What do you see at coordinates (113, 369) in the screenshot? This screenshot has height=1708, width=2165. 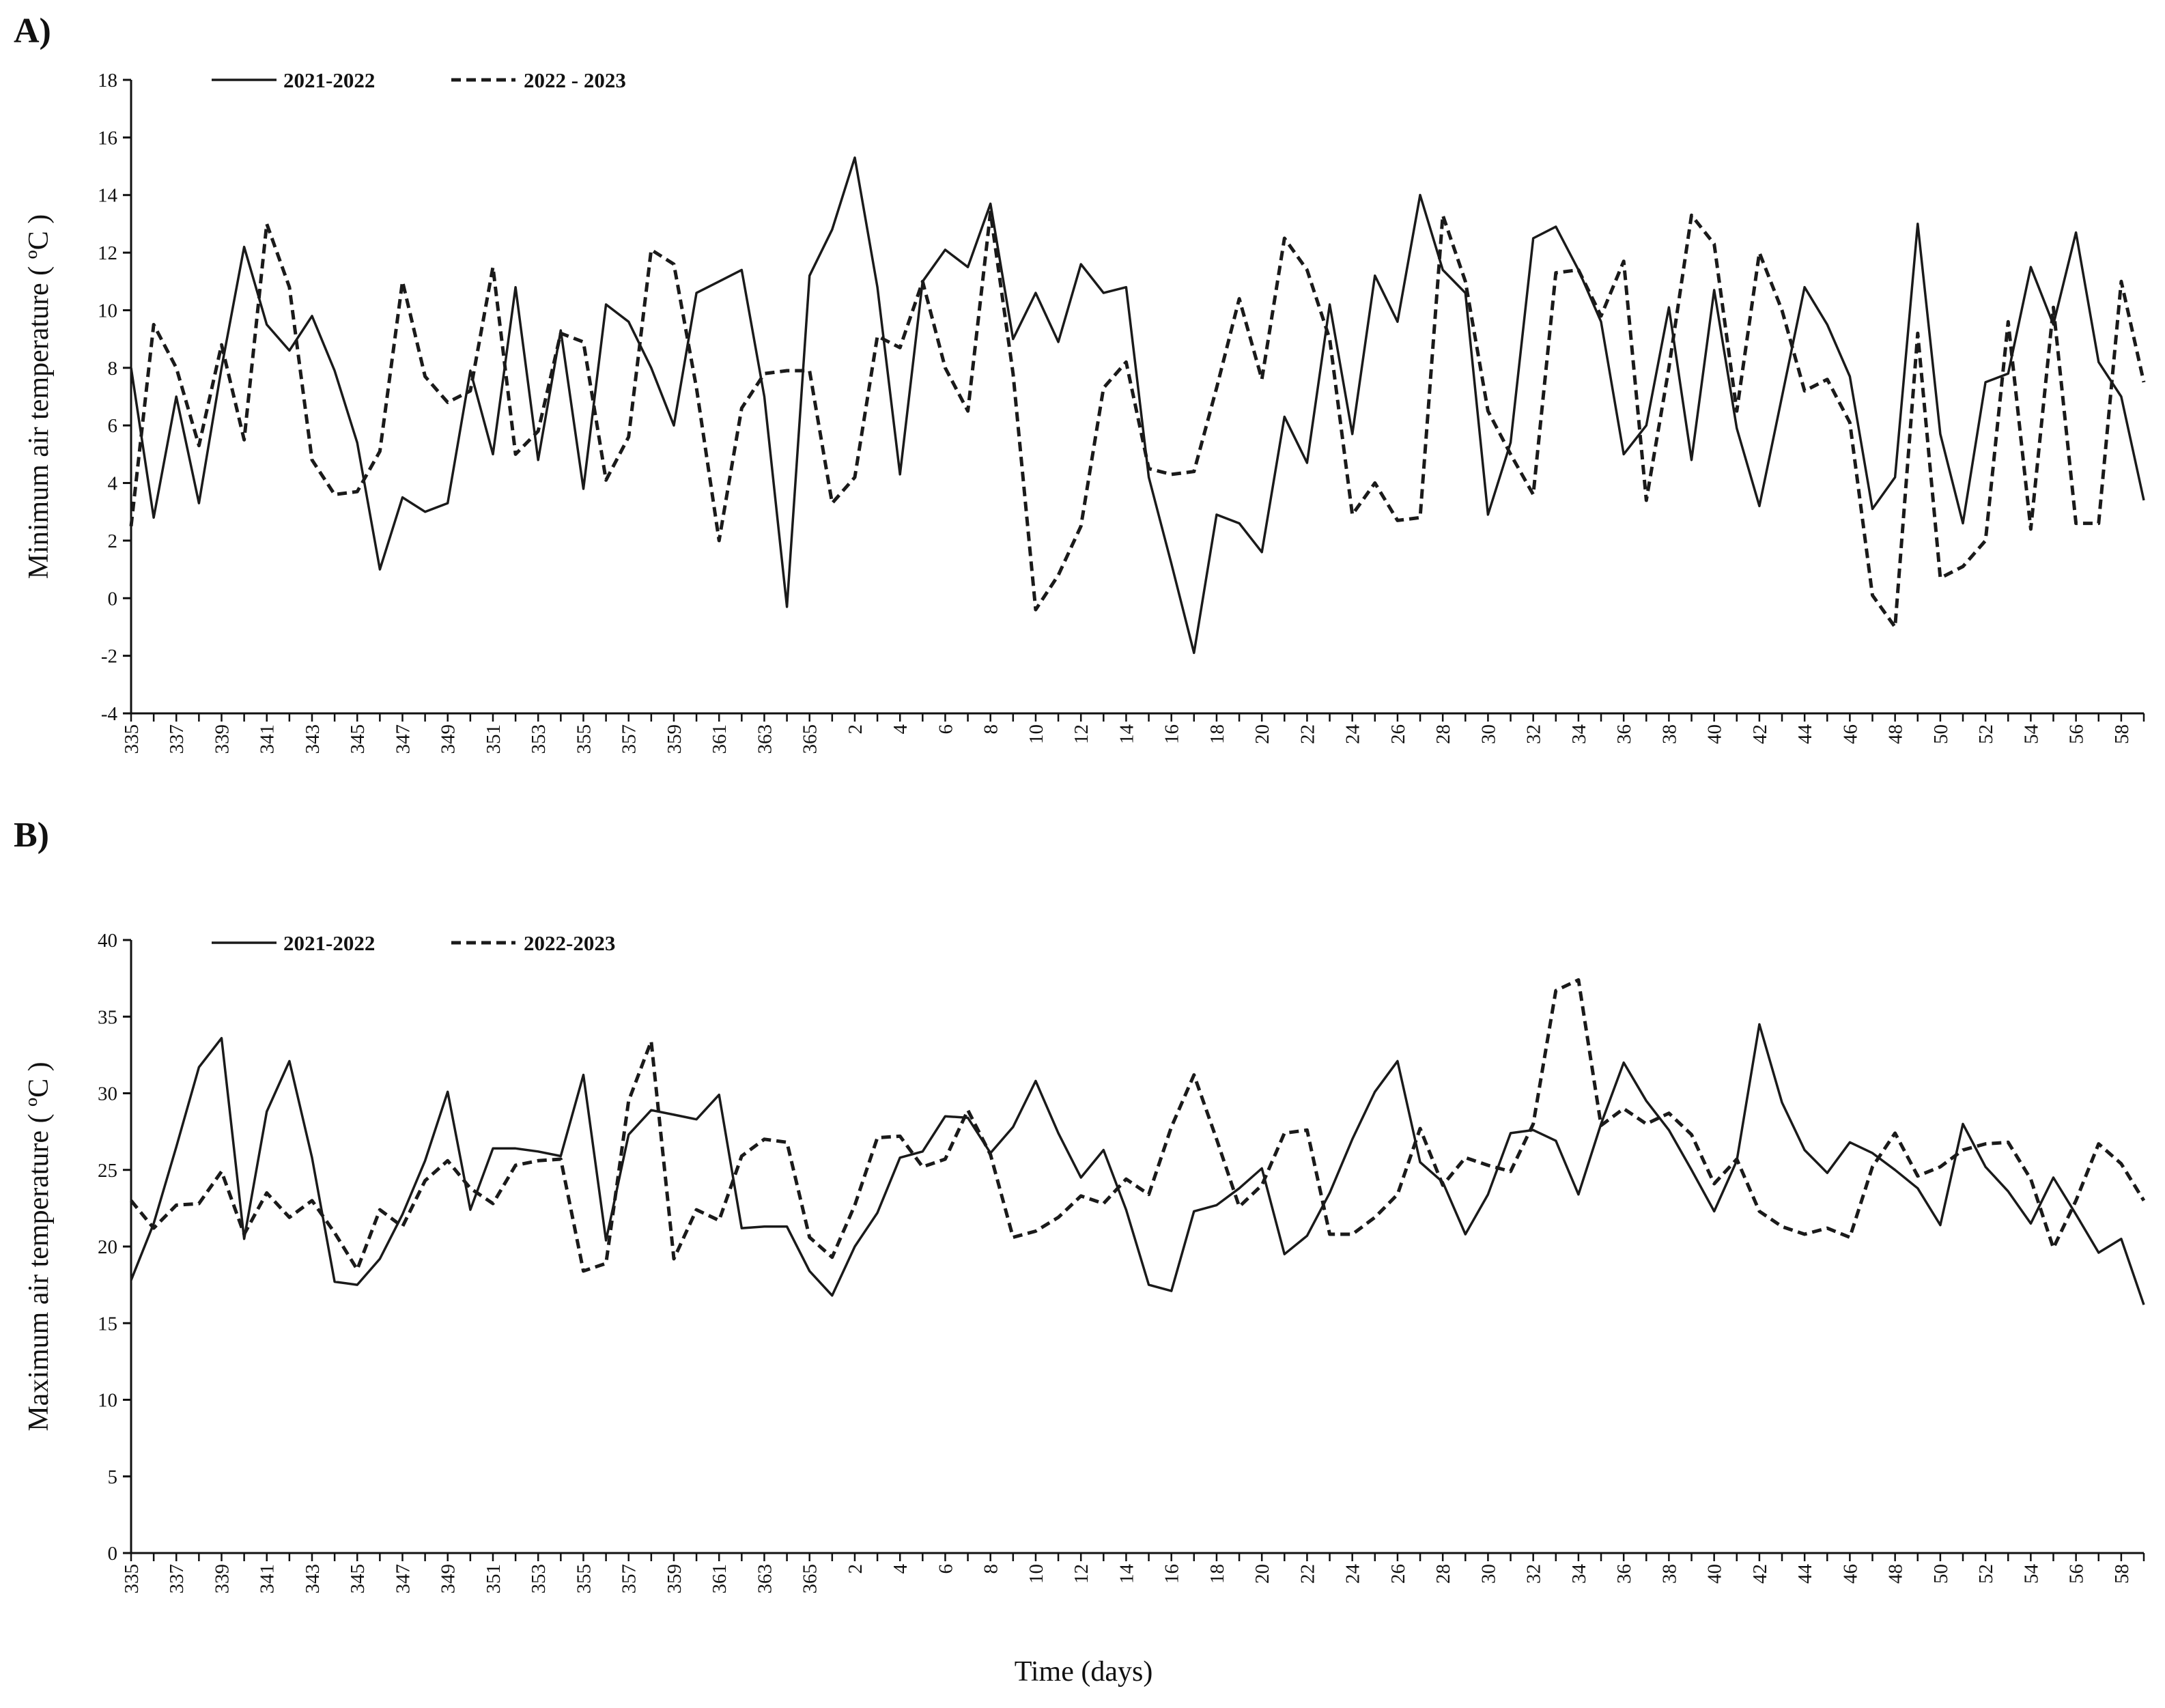 I see `y-tick-label: 8` at bounding box center [113, 369].